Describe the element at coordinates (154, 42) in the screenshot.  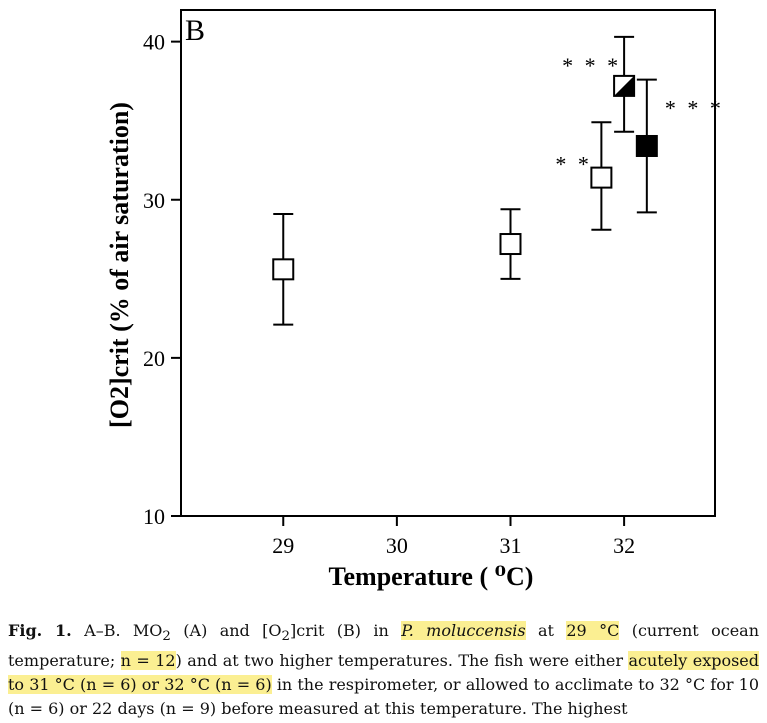
I see `y-tick-label: 40` at that location.